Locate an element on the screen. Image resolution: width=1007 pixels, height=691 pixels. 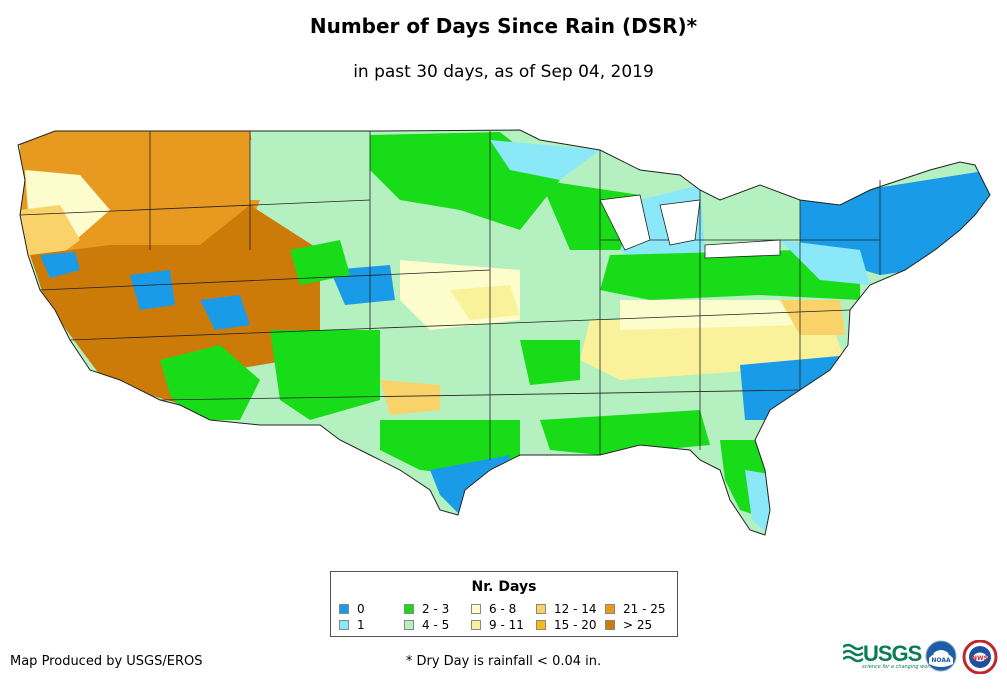
map-title: Number of Days Since Rain (DSR)* is located at coordinates (503, 26).